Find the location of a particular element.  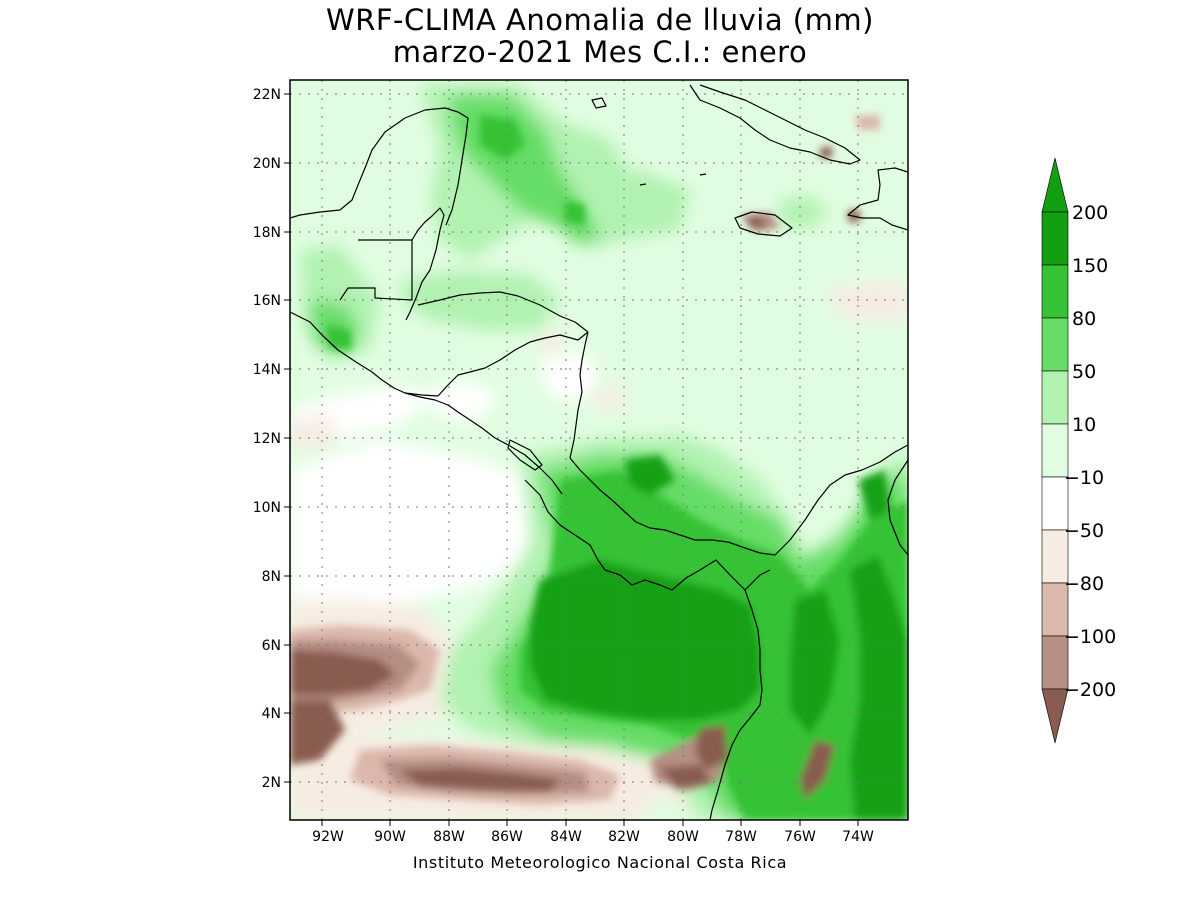

lat-label: 12N is located at coordinates (267, 439).